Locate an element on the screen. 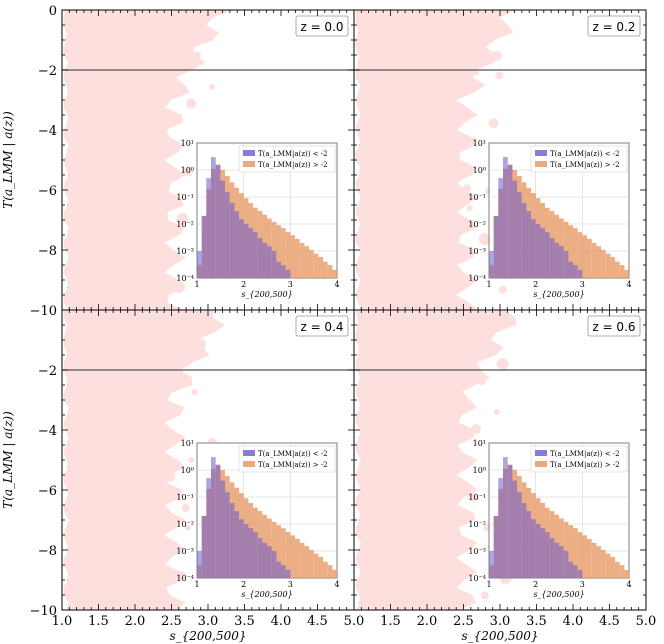  redshift-label: z = 0.4 is located at coordinates (321, 327).